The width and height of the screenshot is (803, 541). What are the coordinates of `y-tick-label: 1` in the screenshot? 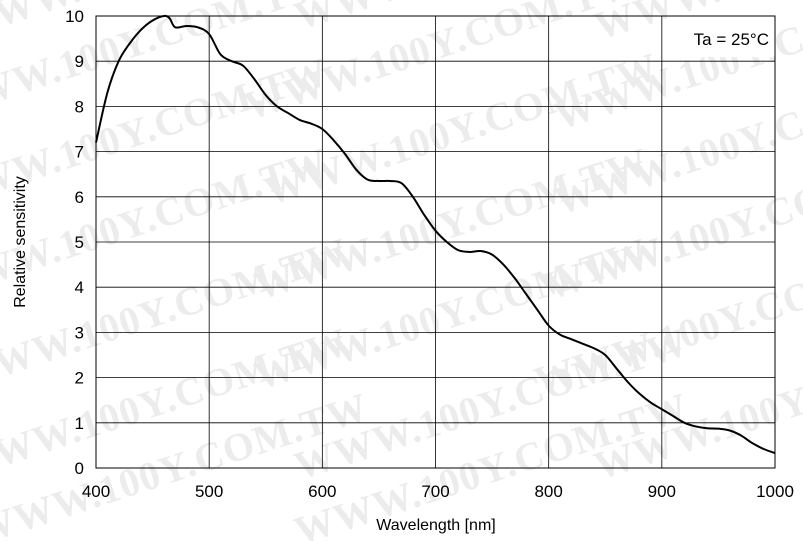 It's located at (79, 423).